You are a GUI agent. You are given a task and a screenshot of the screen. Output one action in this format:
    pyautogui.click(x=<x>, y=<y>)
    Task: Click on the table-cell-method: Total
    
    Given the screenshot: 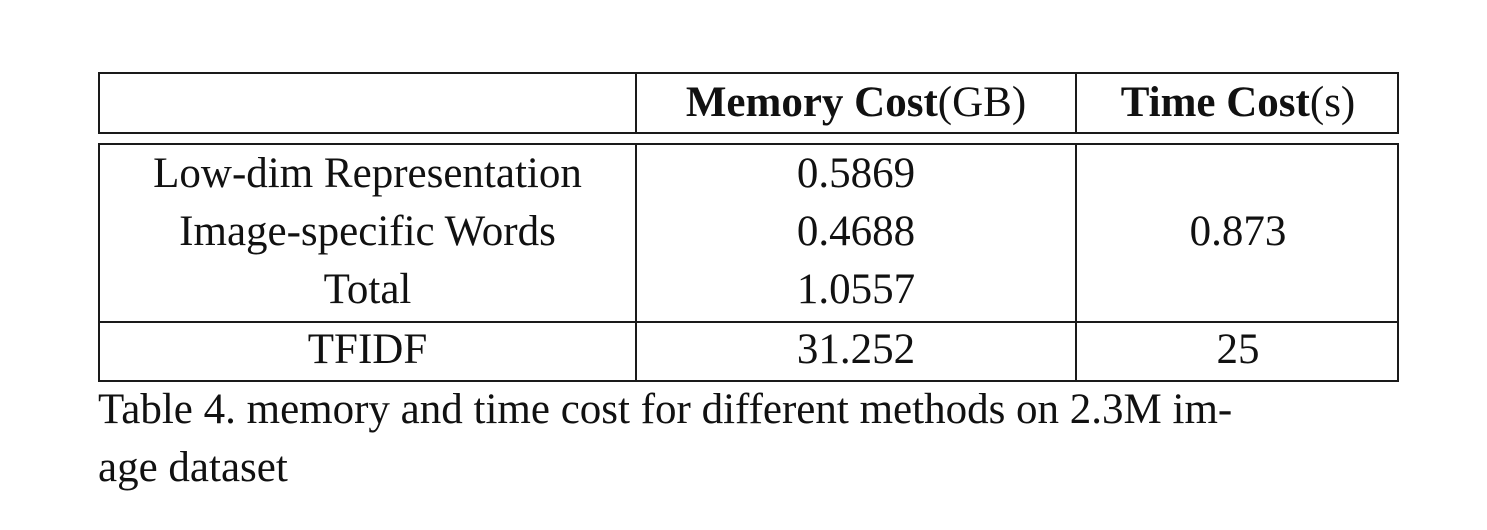 What is the action you would take?
    pyautogui.click(x=367, y=289)
    